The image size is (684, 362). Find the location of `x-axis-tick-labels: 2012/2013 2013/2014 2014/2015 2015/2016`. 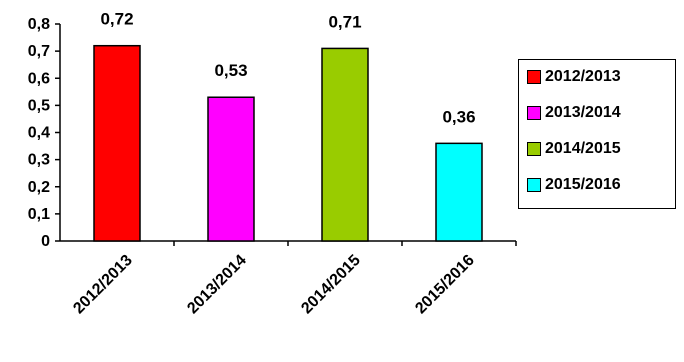

x-axis-tick-labels: 2012/2013 2013/2014 2014/2015 2015/2016 is located at coordinates (274, 285).